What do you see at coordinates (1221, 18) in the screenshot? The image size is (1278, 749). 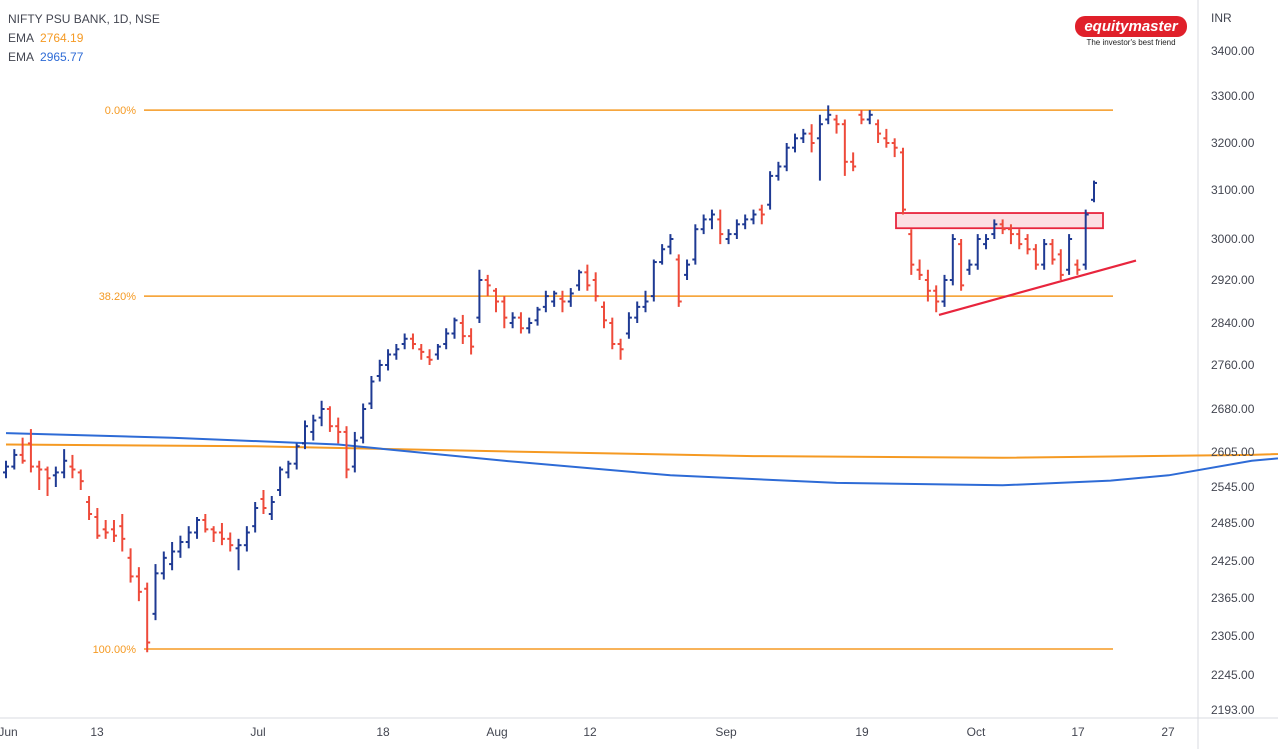 I see `currency-label: INR` at bounding box center [1221, 18].